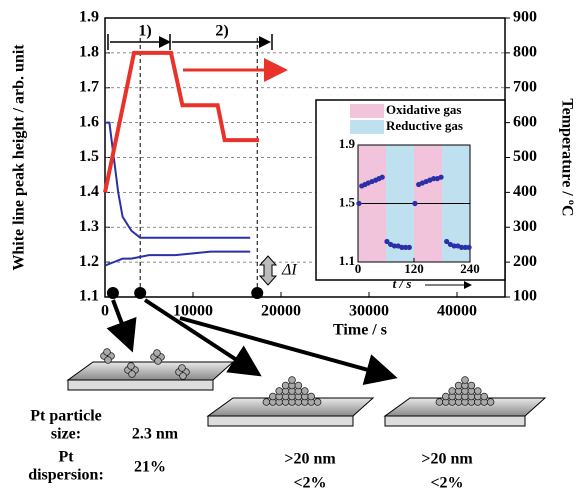 The image size is (577, 490). Describe the element at coordinates (525, 121) in the screenshot. I see `y2-tick-label: 600` at that location.